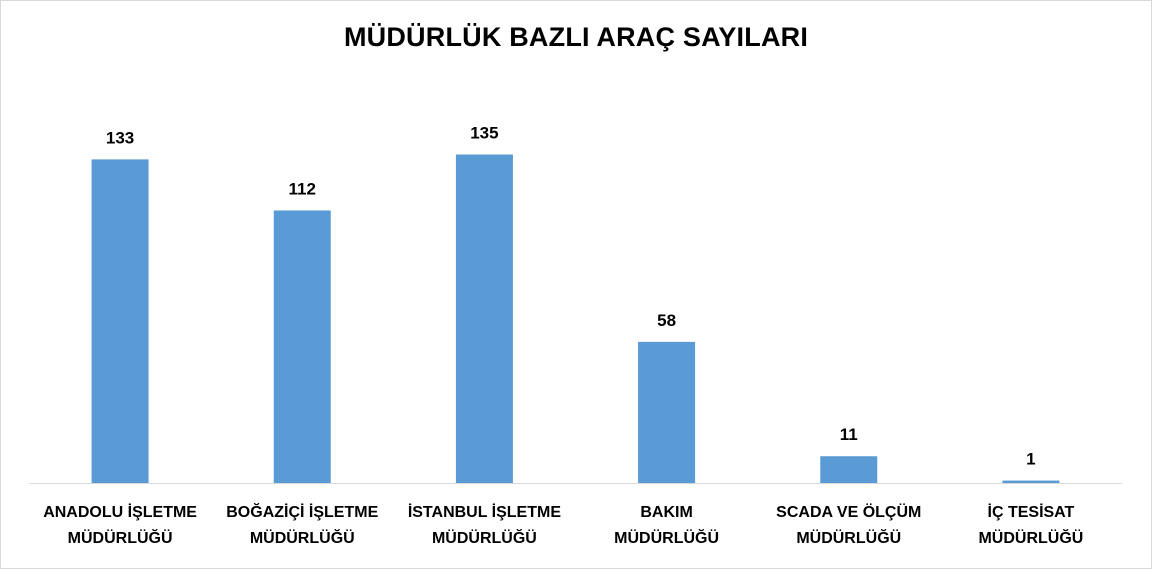 Image resolution: width=1152 pixels, height=569 pixels. What do you see at coordinates (1030, 459) in the screenshot?
I see `data-label: 1` at bounding box center [1030, 459].